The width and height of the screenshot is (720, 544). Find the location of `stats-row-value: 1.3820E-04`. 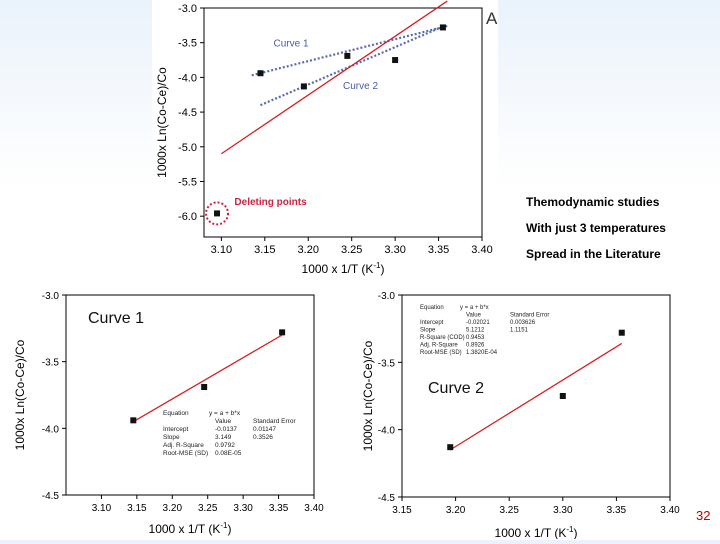

stats-row-value: 1.3820E-04 is located at coordinates (482, 353).